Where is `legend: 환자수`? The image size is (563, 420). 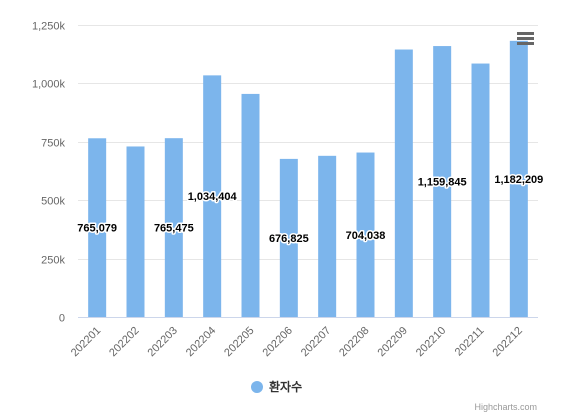
legend: 환자수 is located at coordinates (276, 386).